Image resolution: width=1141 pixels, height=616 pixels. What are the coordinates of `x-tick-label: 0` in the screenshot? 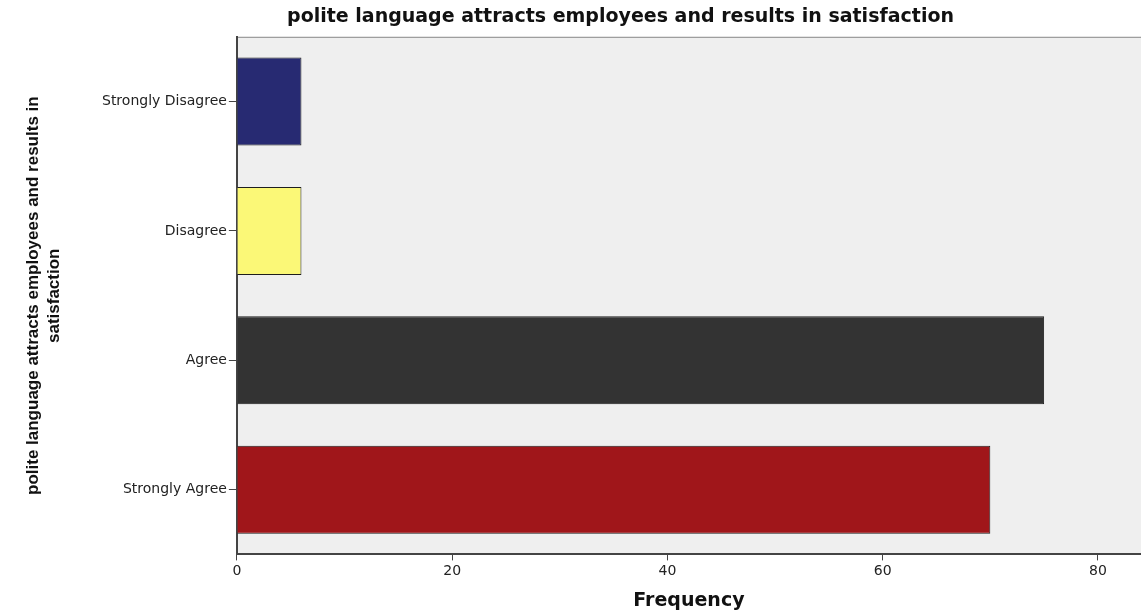 It's located at (237, 570).